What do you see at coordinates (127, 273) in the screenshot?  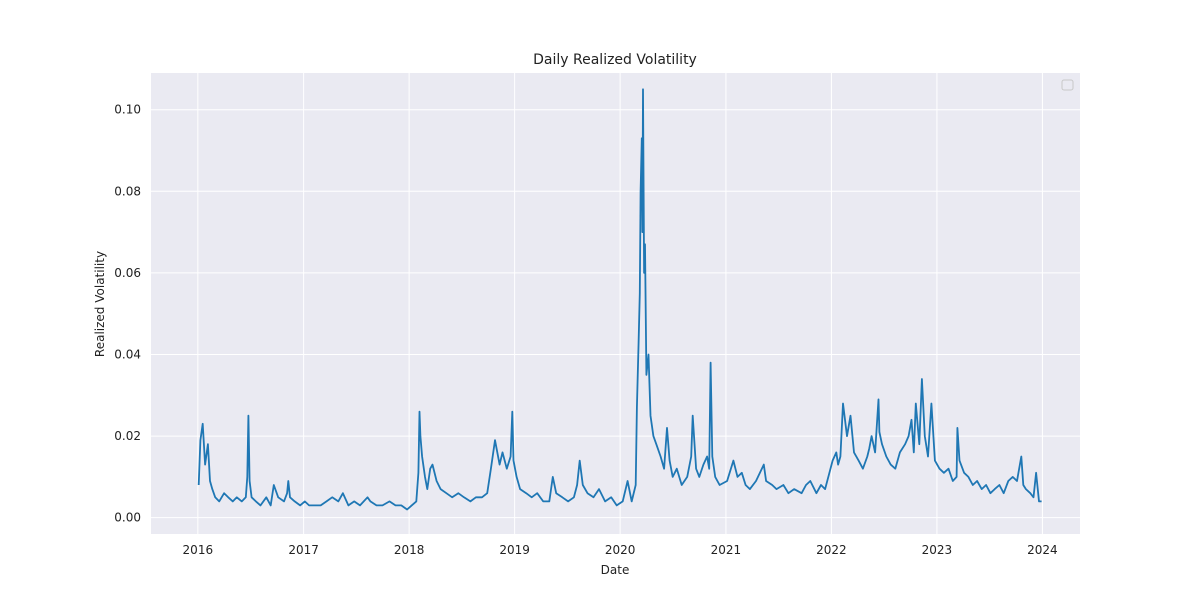 I see `y-tick-label: 0.06` at bounding box center [127, 273].